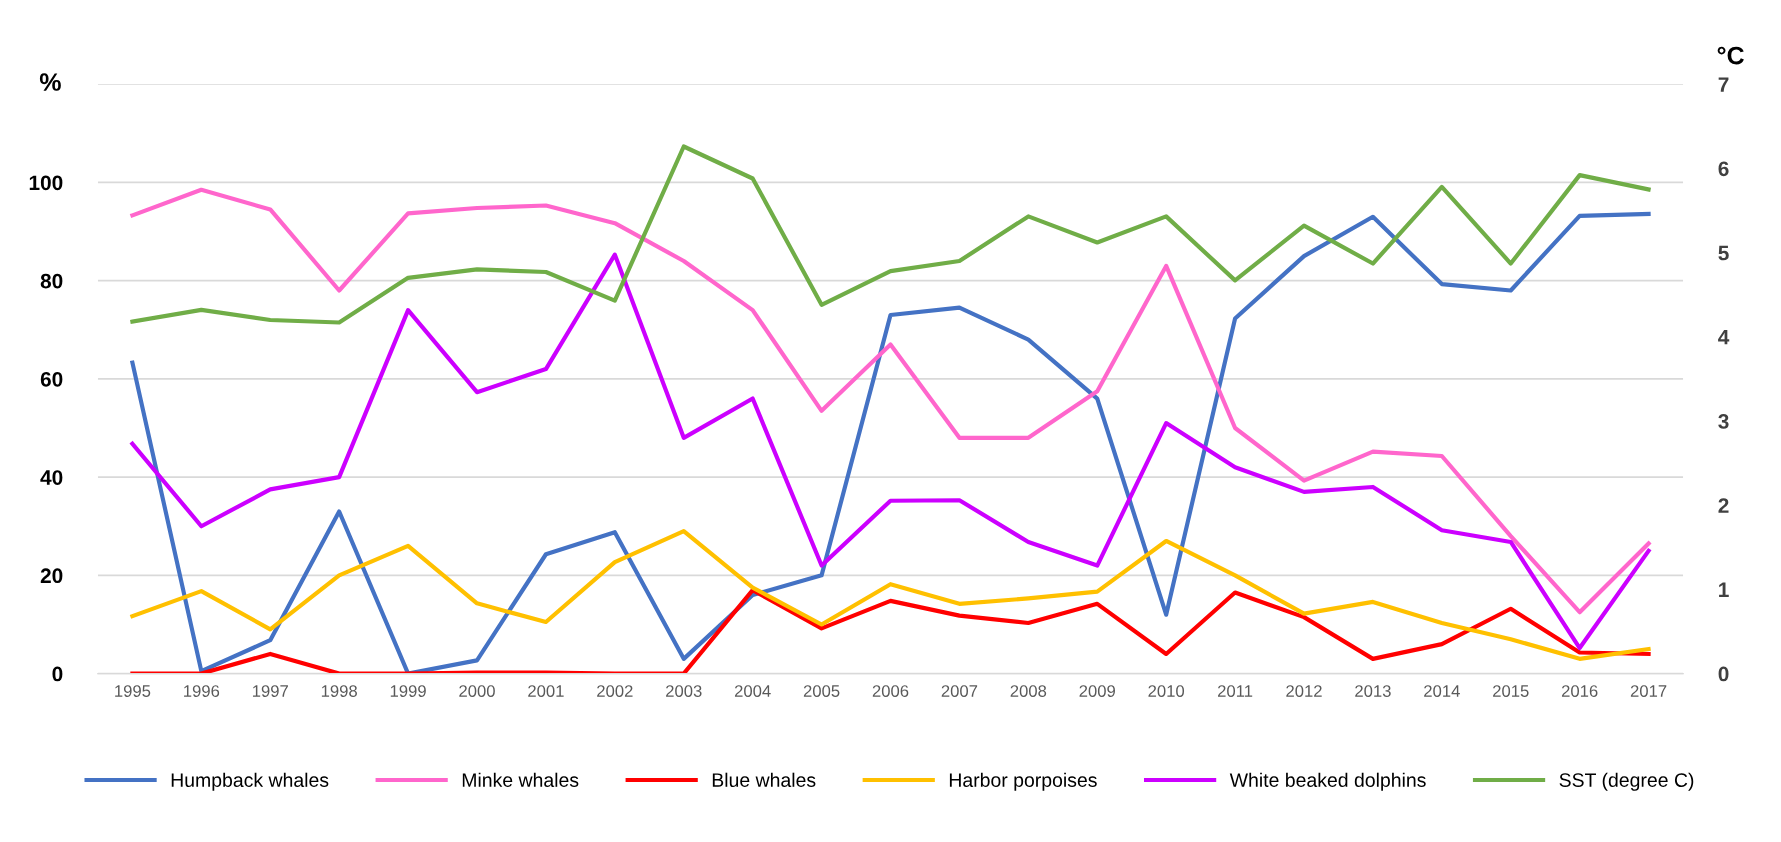  Describe the element at coordinates (50, 82) in the screenshot. I see `y-axis-title: %` at that location.